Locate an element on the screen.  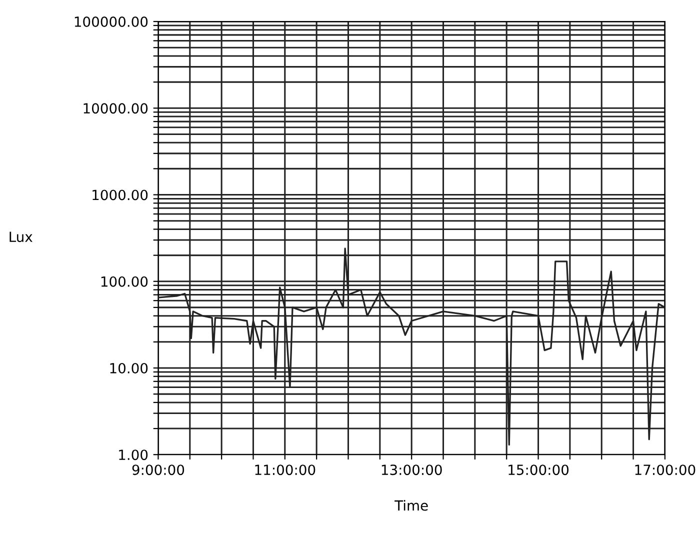
x-tick-label: 13:00:00 is located at coordinates (412, 470).